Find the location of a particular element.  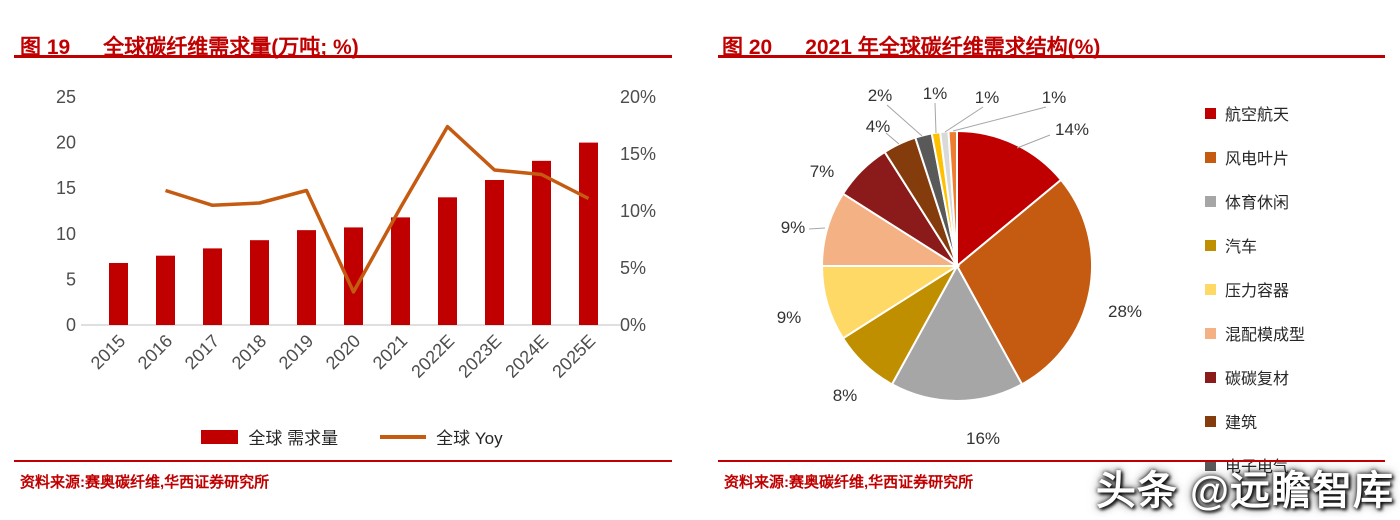

figure-19-title: 图 19 全球碳纤维需求量(万吨; %) is located at coordinates (189, 46).